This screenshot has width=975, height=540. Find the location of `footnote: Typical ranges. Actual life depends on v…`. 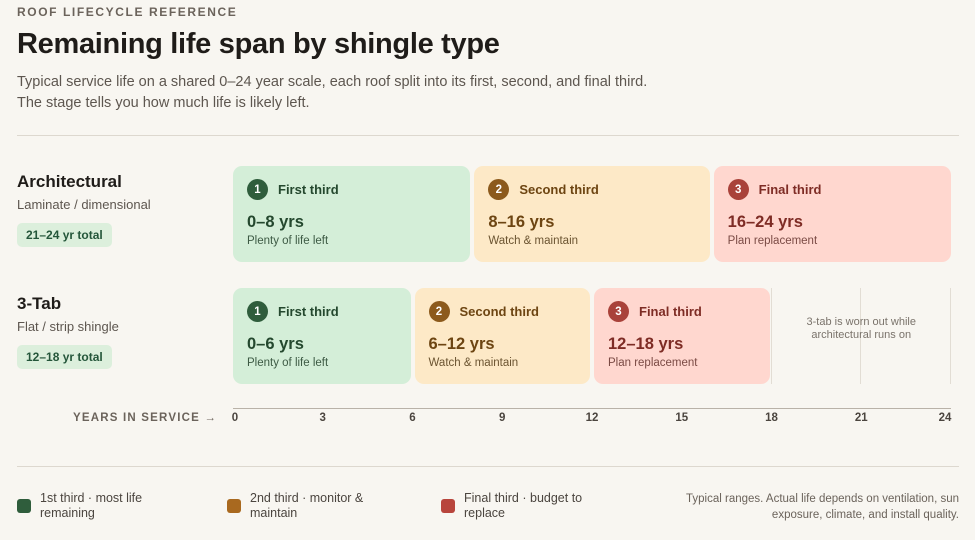

footnote: Typical ranges. Actual life depends on v… is located at coordinates (822, 507).